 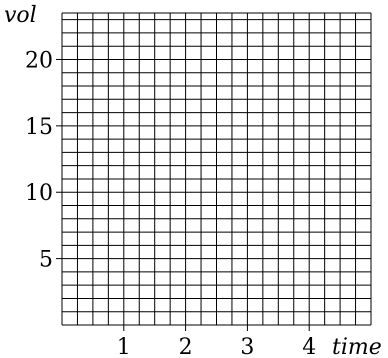 I want to click on y-tick-label: 10, so click(x=39, y=193).